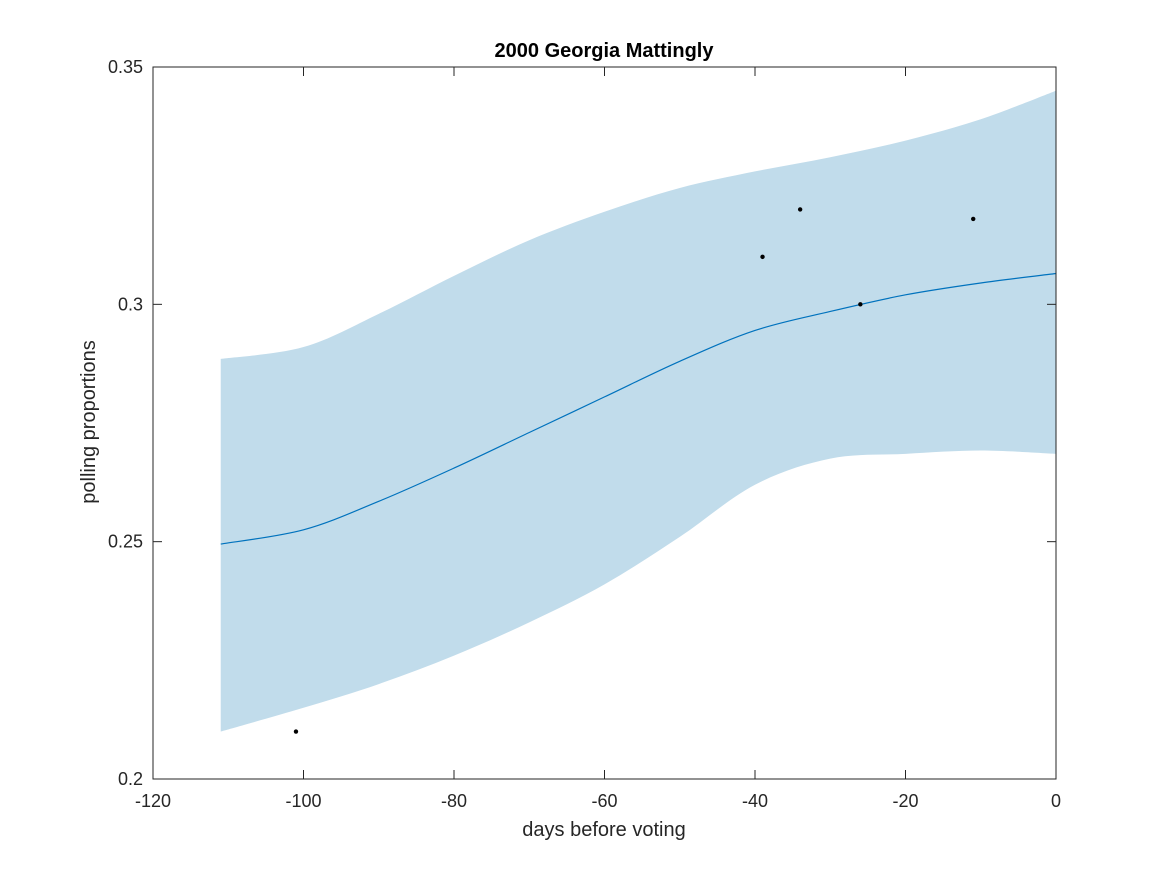  Describe the element at coordinates (130, 779) in the screenshot. I see `y-tick-label: 0.2` at that location.